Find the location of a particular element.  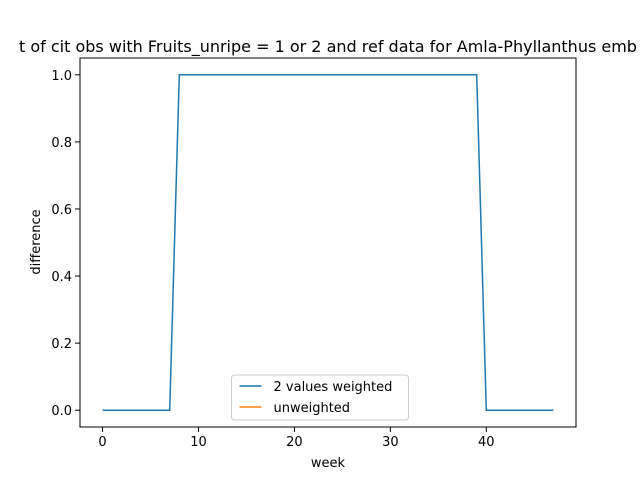

x-tick-label: 20 is located at coordinates (294, 442).